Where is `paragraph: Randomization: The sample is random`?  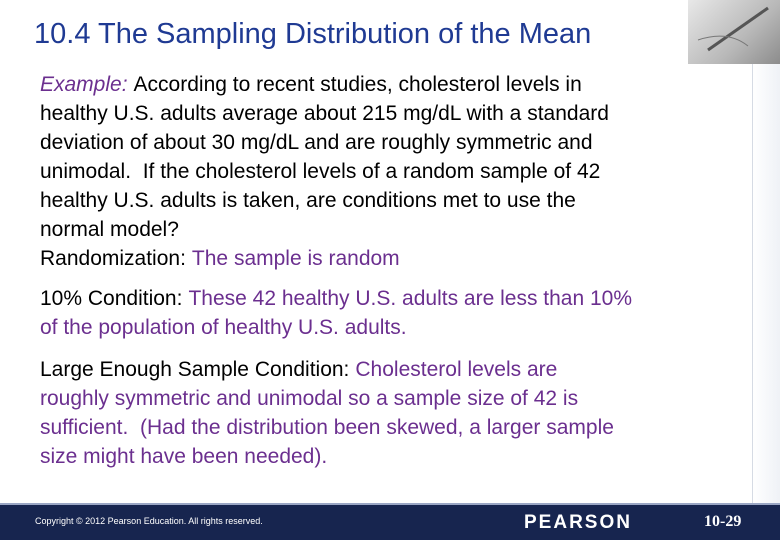
paragraph: Randomization: The sample is random is located at coordinates (220, 258).